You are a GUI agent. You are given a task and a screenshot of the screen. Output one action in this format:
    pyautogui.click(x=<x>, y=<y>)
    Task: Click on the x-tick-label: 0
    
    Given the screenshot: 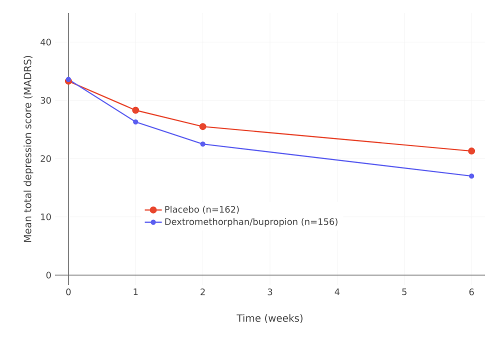 What is the action you would take?
    pyautogui.click(x=68, y=292)
    